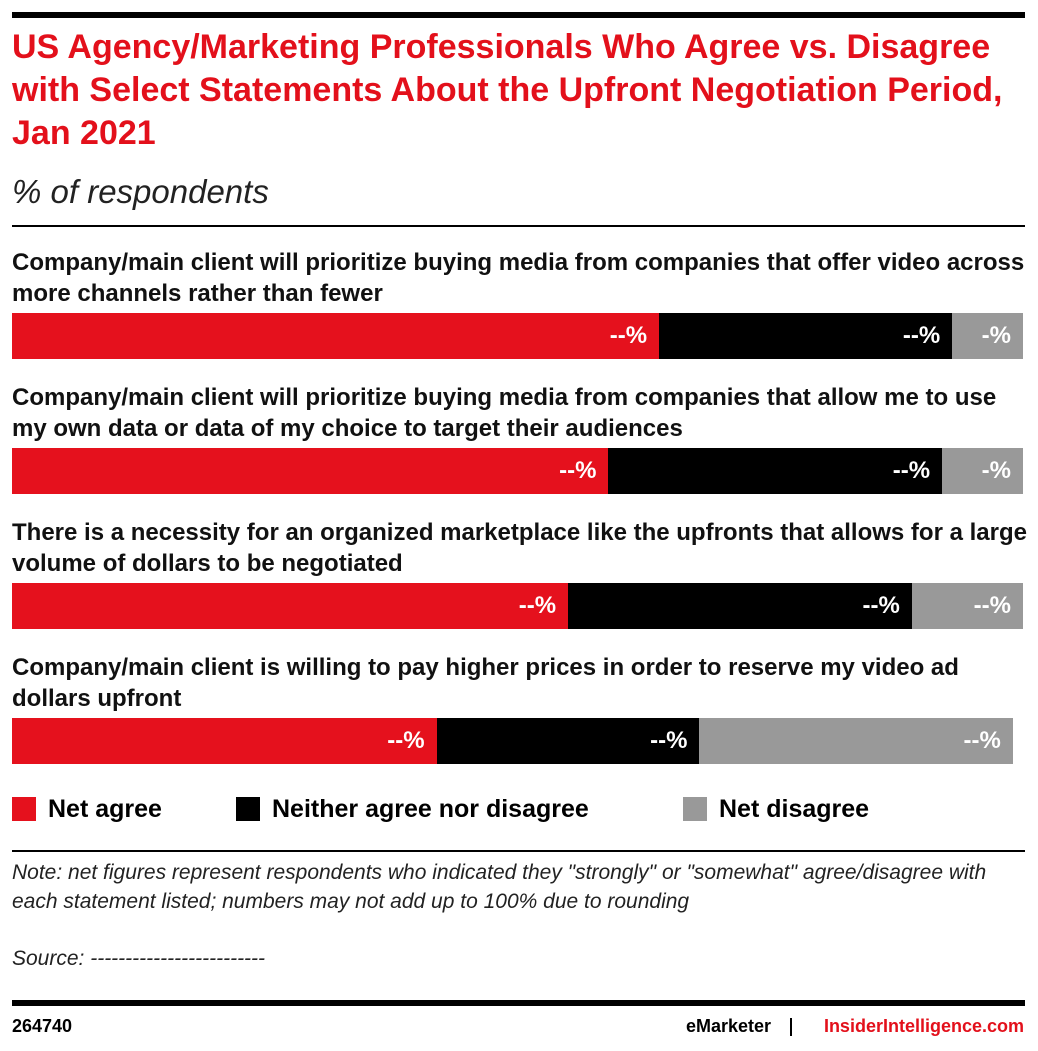 The height and width of the screenshot is (1051, 1038). What do you see at coordinates (518, 1003) in the screenshot?
I see `bottom-rule` at bounding box center [518, 1003].